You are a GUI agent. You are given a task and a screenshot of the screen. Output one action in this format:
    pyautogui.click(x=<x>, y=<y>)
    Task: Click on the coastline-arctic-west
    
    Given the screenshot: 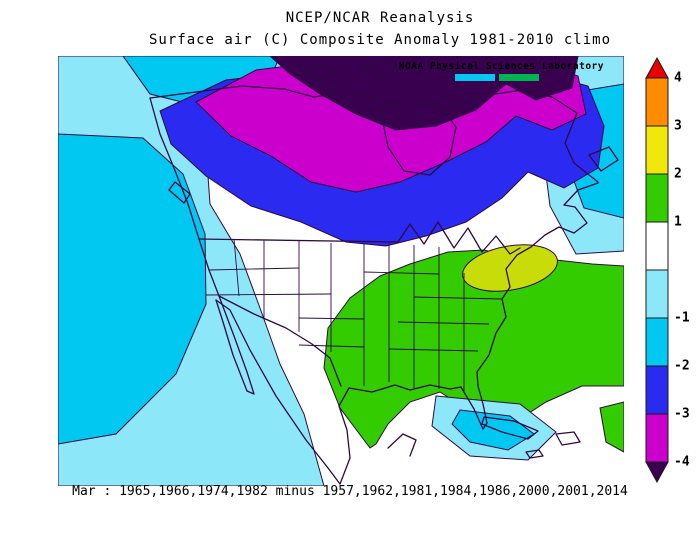 What is the action you would take?
    pyautogui.click(x=265, y=92)
    